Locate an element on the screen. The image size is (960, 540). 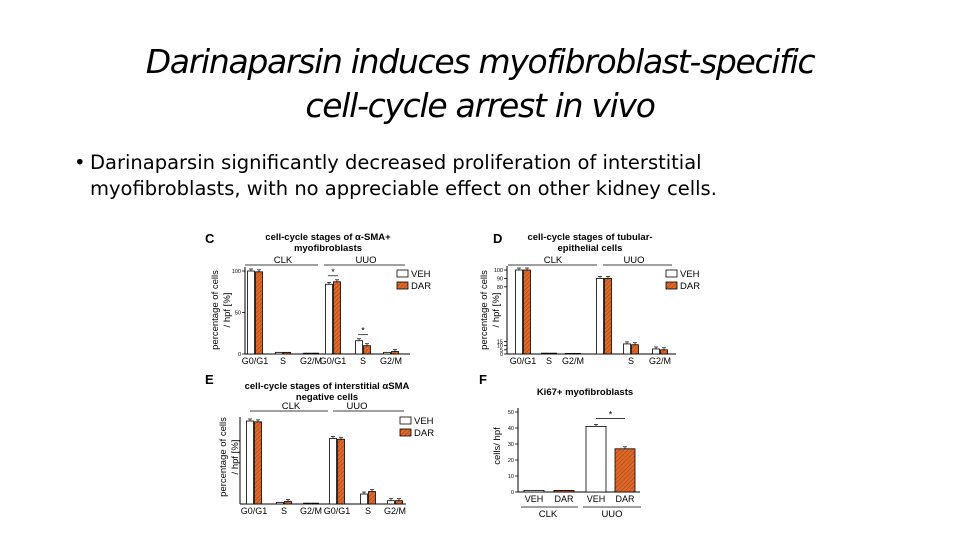
bar-c-s1-c1 is located at coordinates (287, 353).